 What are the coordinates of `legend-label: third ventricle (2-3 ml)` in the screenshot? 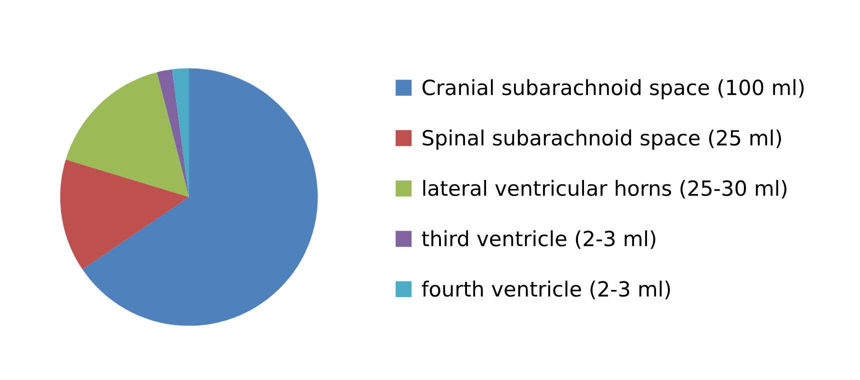 It's located at (539, 239).